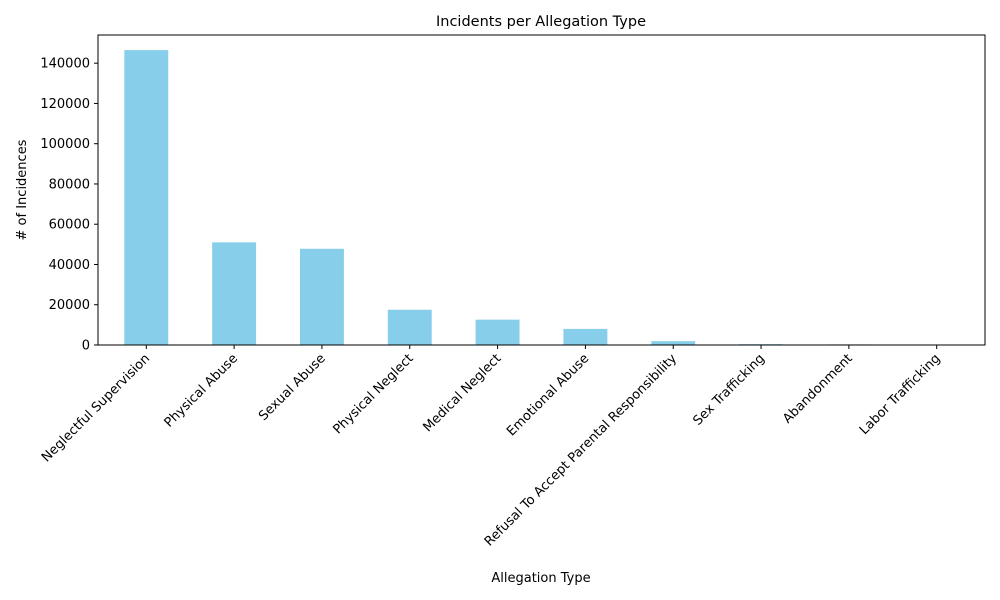 This screenshot has height=600, width=1000. Describe the element at coordinates (69, 265) in the screenshot. I see `y-tick-label: 40000` at that location.